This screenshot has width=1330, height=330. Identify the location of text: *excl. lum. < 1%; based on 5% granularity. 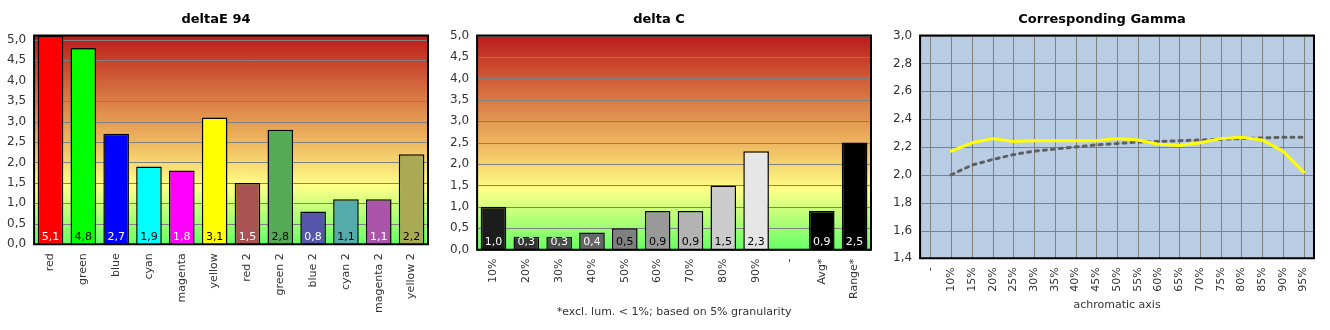
(674, 312).